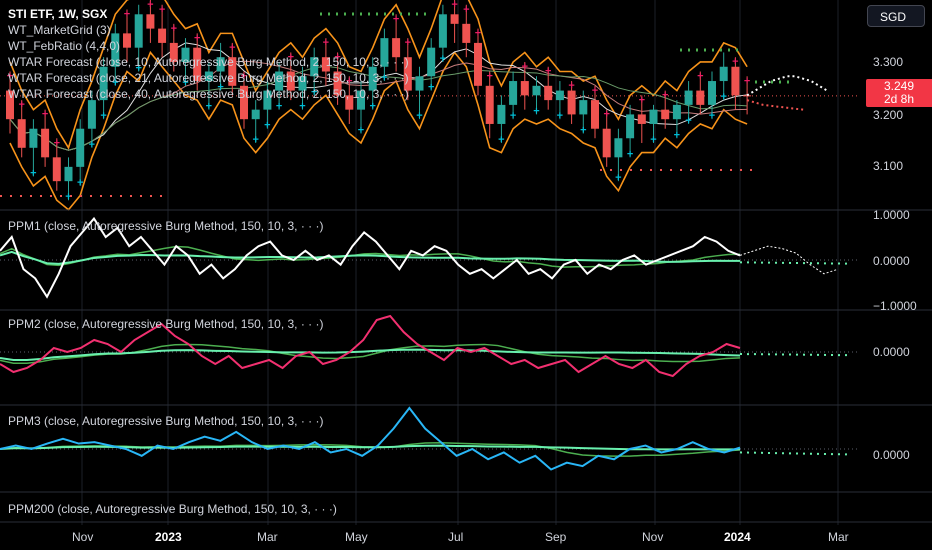 The height and width of the screenshot is (550, 932). What do you see at coordinates (888, 62) in the screenshot?
I see `y-tick-main-1: 3.300` at bounding box center [888, 62].